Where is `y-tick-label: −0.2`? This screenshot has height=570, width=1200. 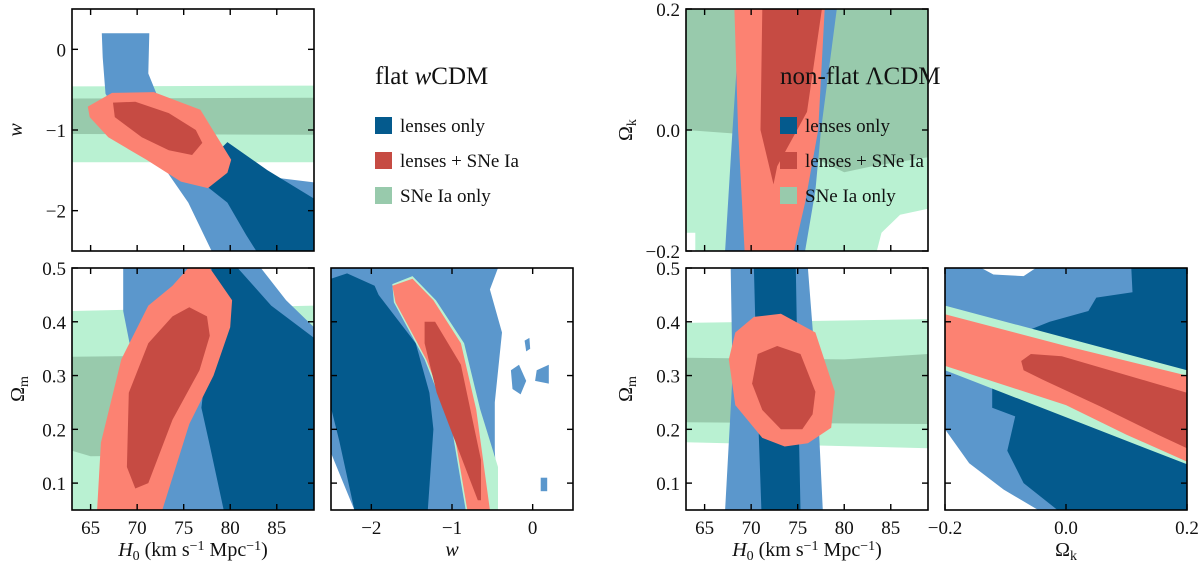 y-tick-label: −0.2 is located at coordinates (663, 252).